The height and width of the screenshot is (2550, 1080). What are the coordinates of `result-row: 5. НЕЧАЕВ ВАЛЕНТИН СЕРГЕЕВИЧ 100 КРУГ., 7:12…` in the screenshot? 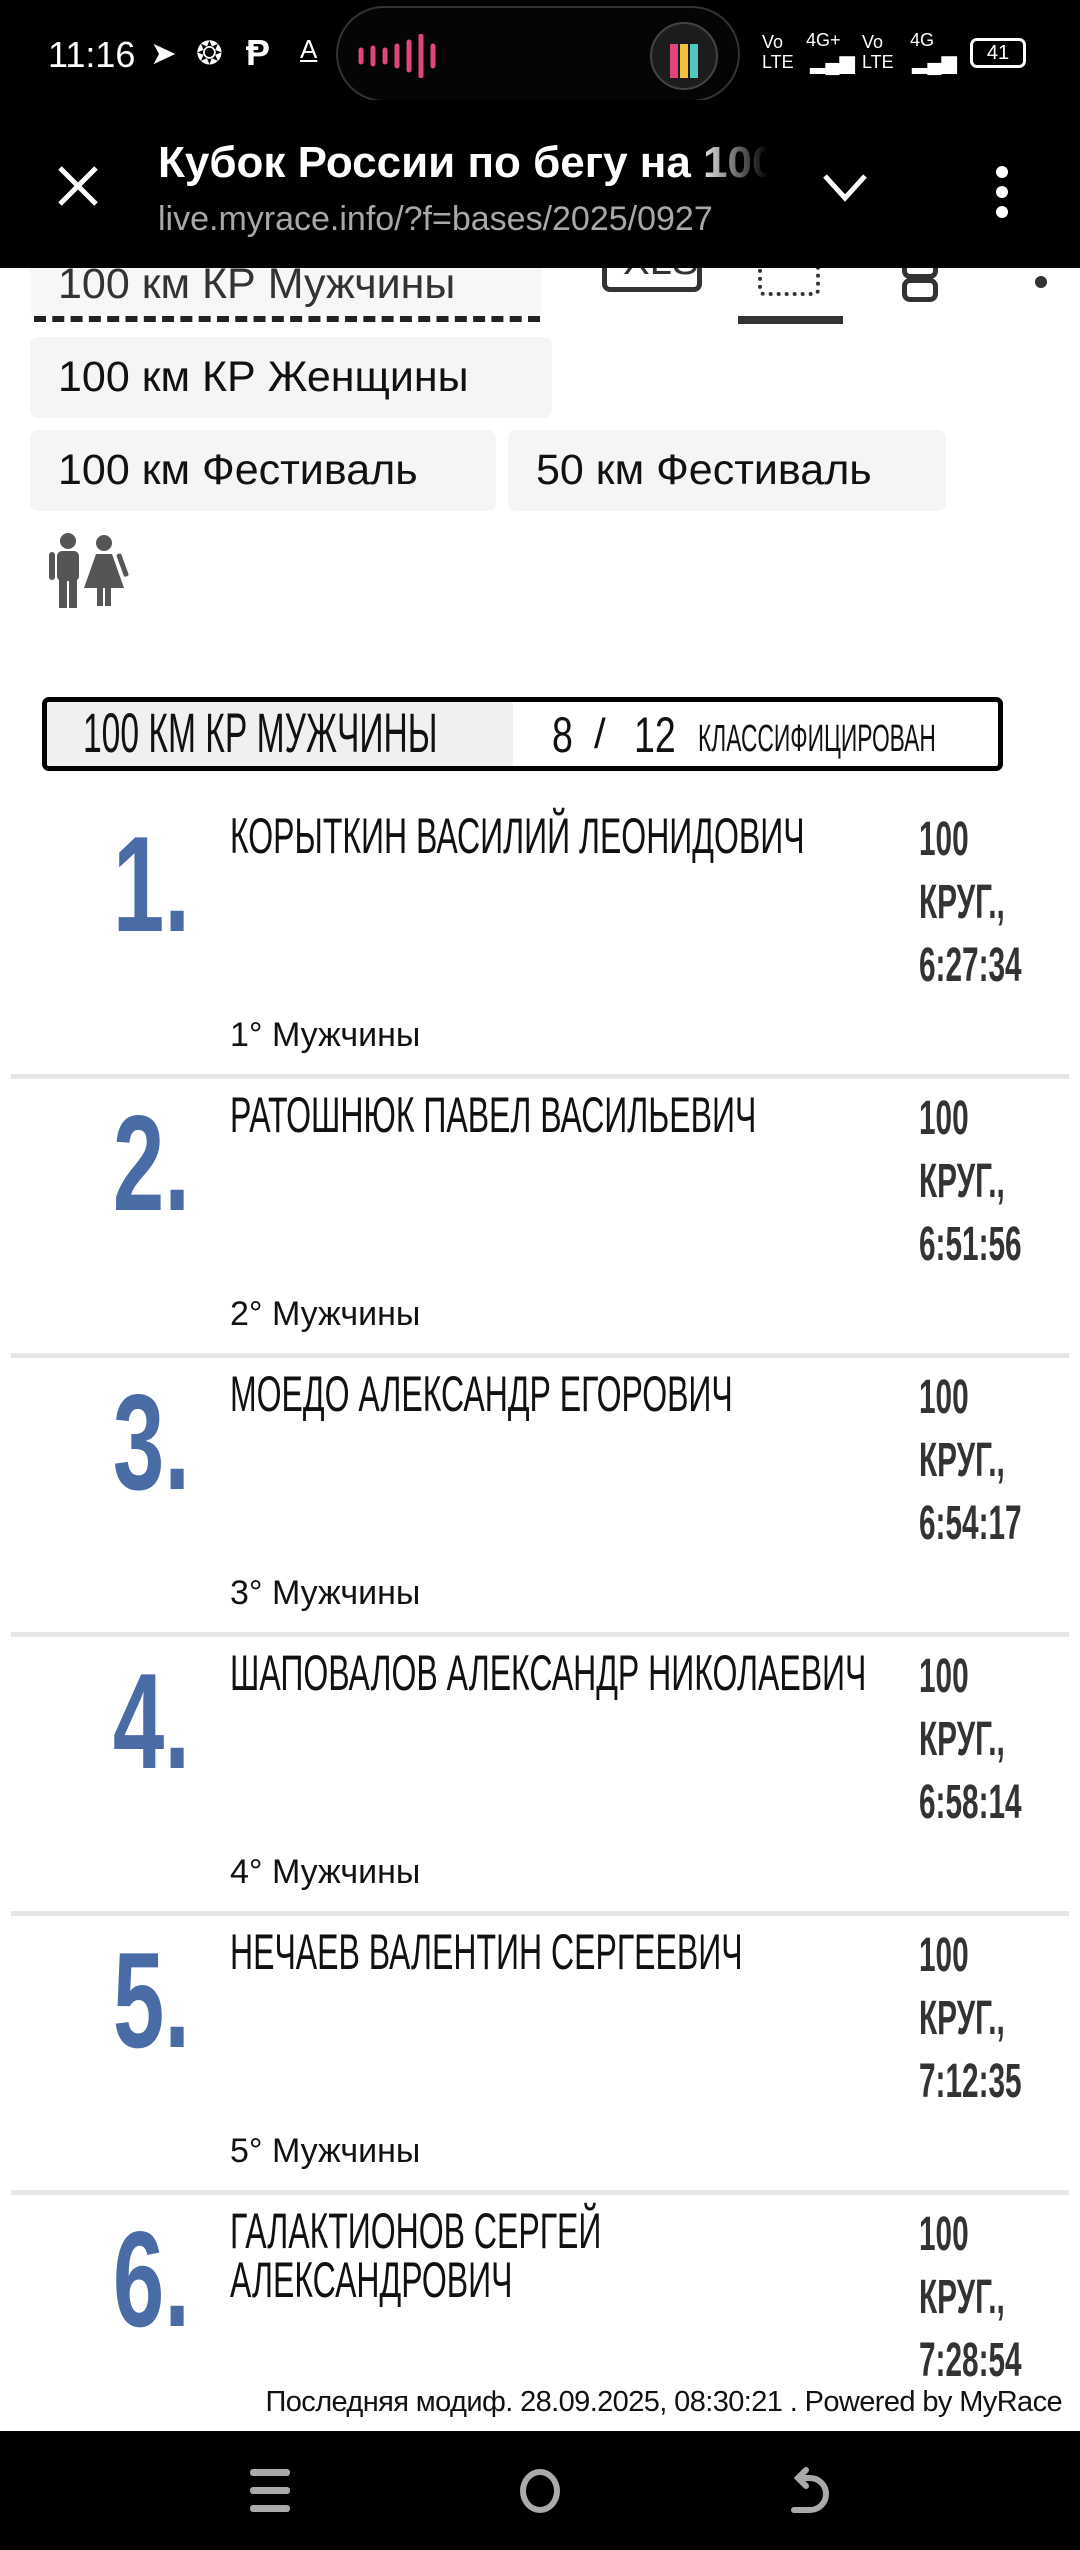 It's located at (540, 2055).